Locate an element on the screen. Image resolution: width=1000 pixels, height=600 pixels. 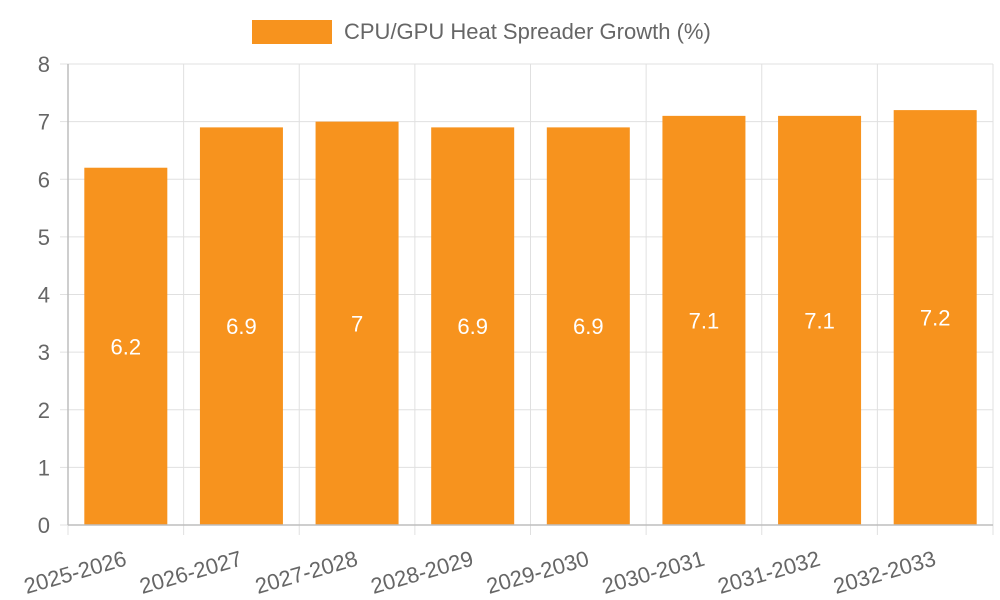
data-label: 7 is located at coordinates (357, 323).